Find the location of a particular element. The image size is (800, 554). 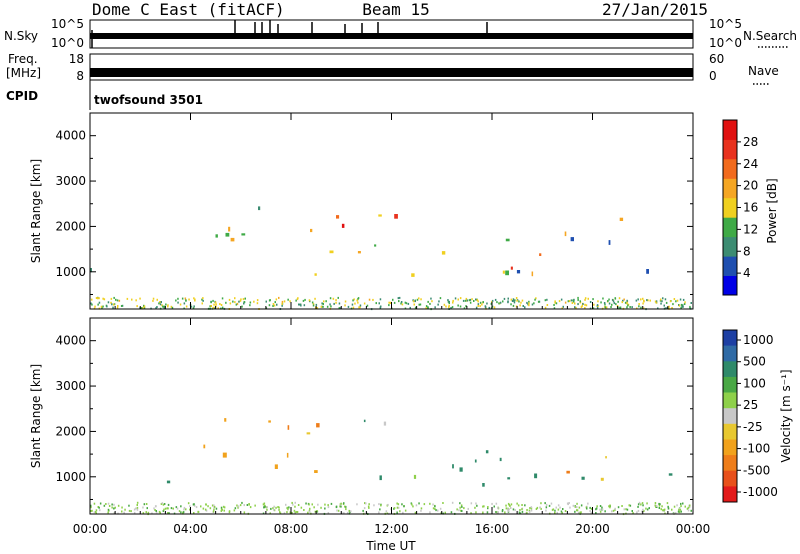

time-axis-label: Time UT is located at coordinates (390, 546).